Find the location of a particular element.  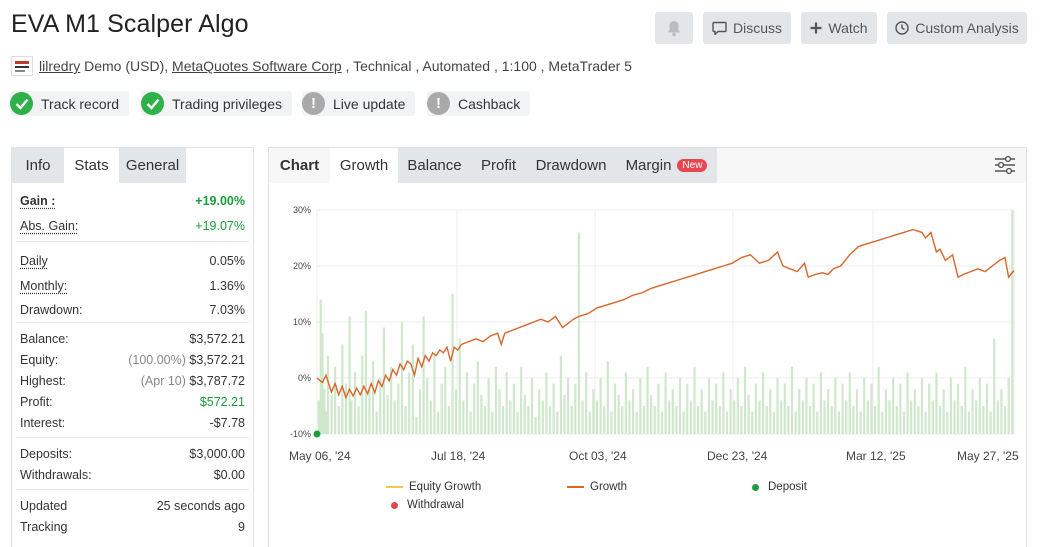

tab-general: General is located at coordinates (152, 165).